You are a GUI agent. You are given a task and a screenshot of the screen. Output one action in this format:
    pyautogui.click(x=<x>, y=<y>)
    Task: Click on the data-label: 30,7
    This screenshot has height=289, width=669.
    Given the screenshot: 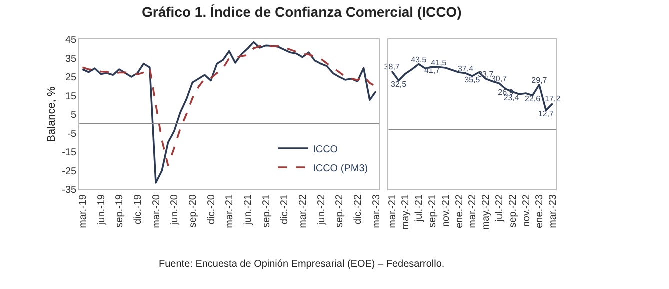 What is the action you would take?
    pyautogui.click(x=499, y=79)
    